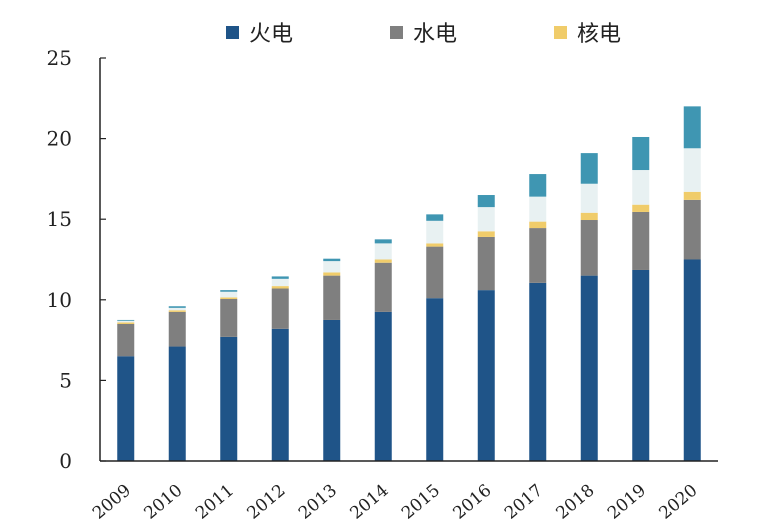  Describe the element at coordinates (215, 502) in the screenshot. I see `x-tick-label: 2011` at that location.